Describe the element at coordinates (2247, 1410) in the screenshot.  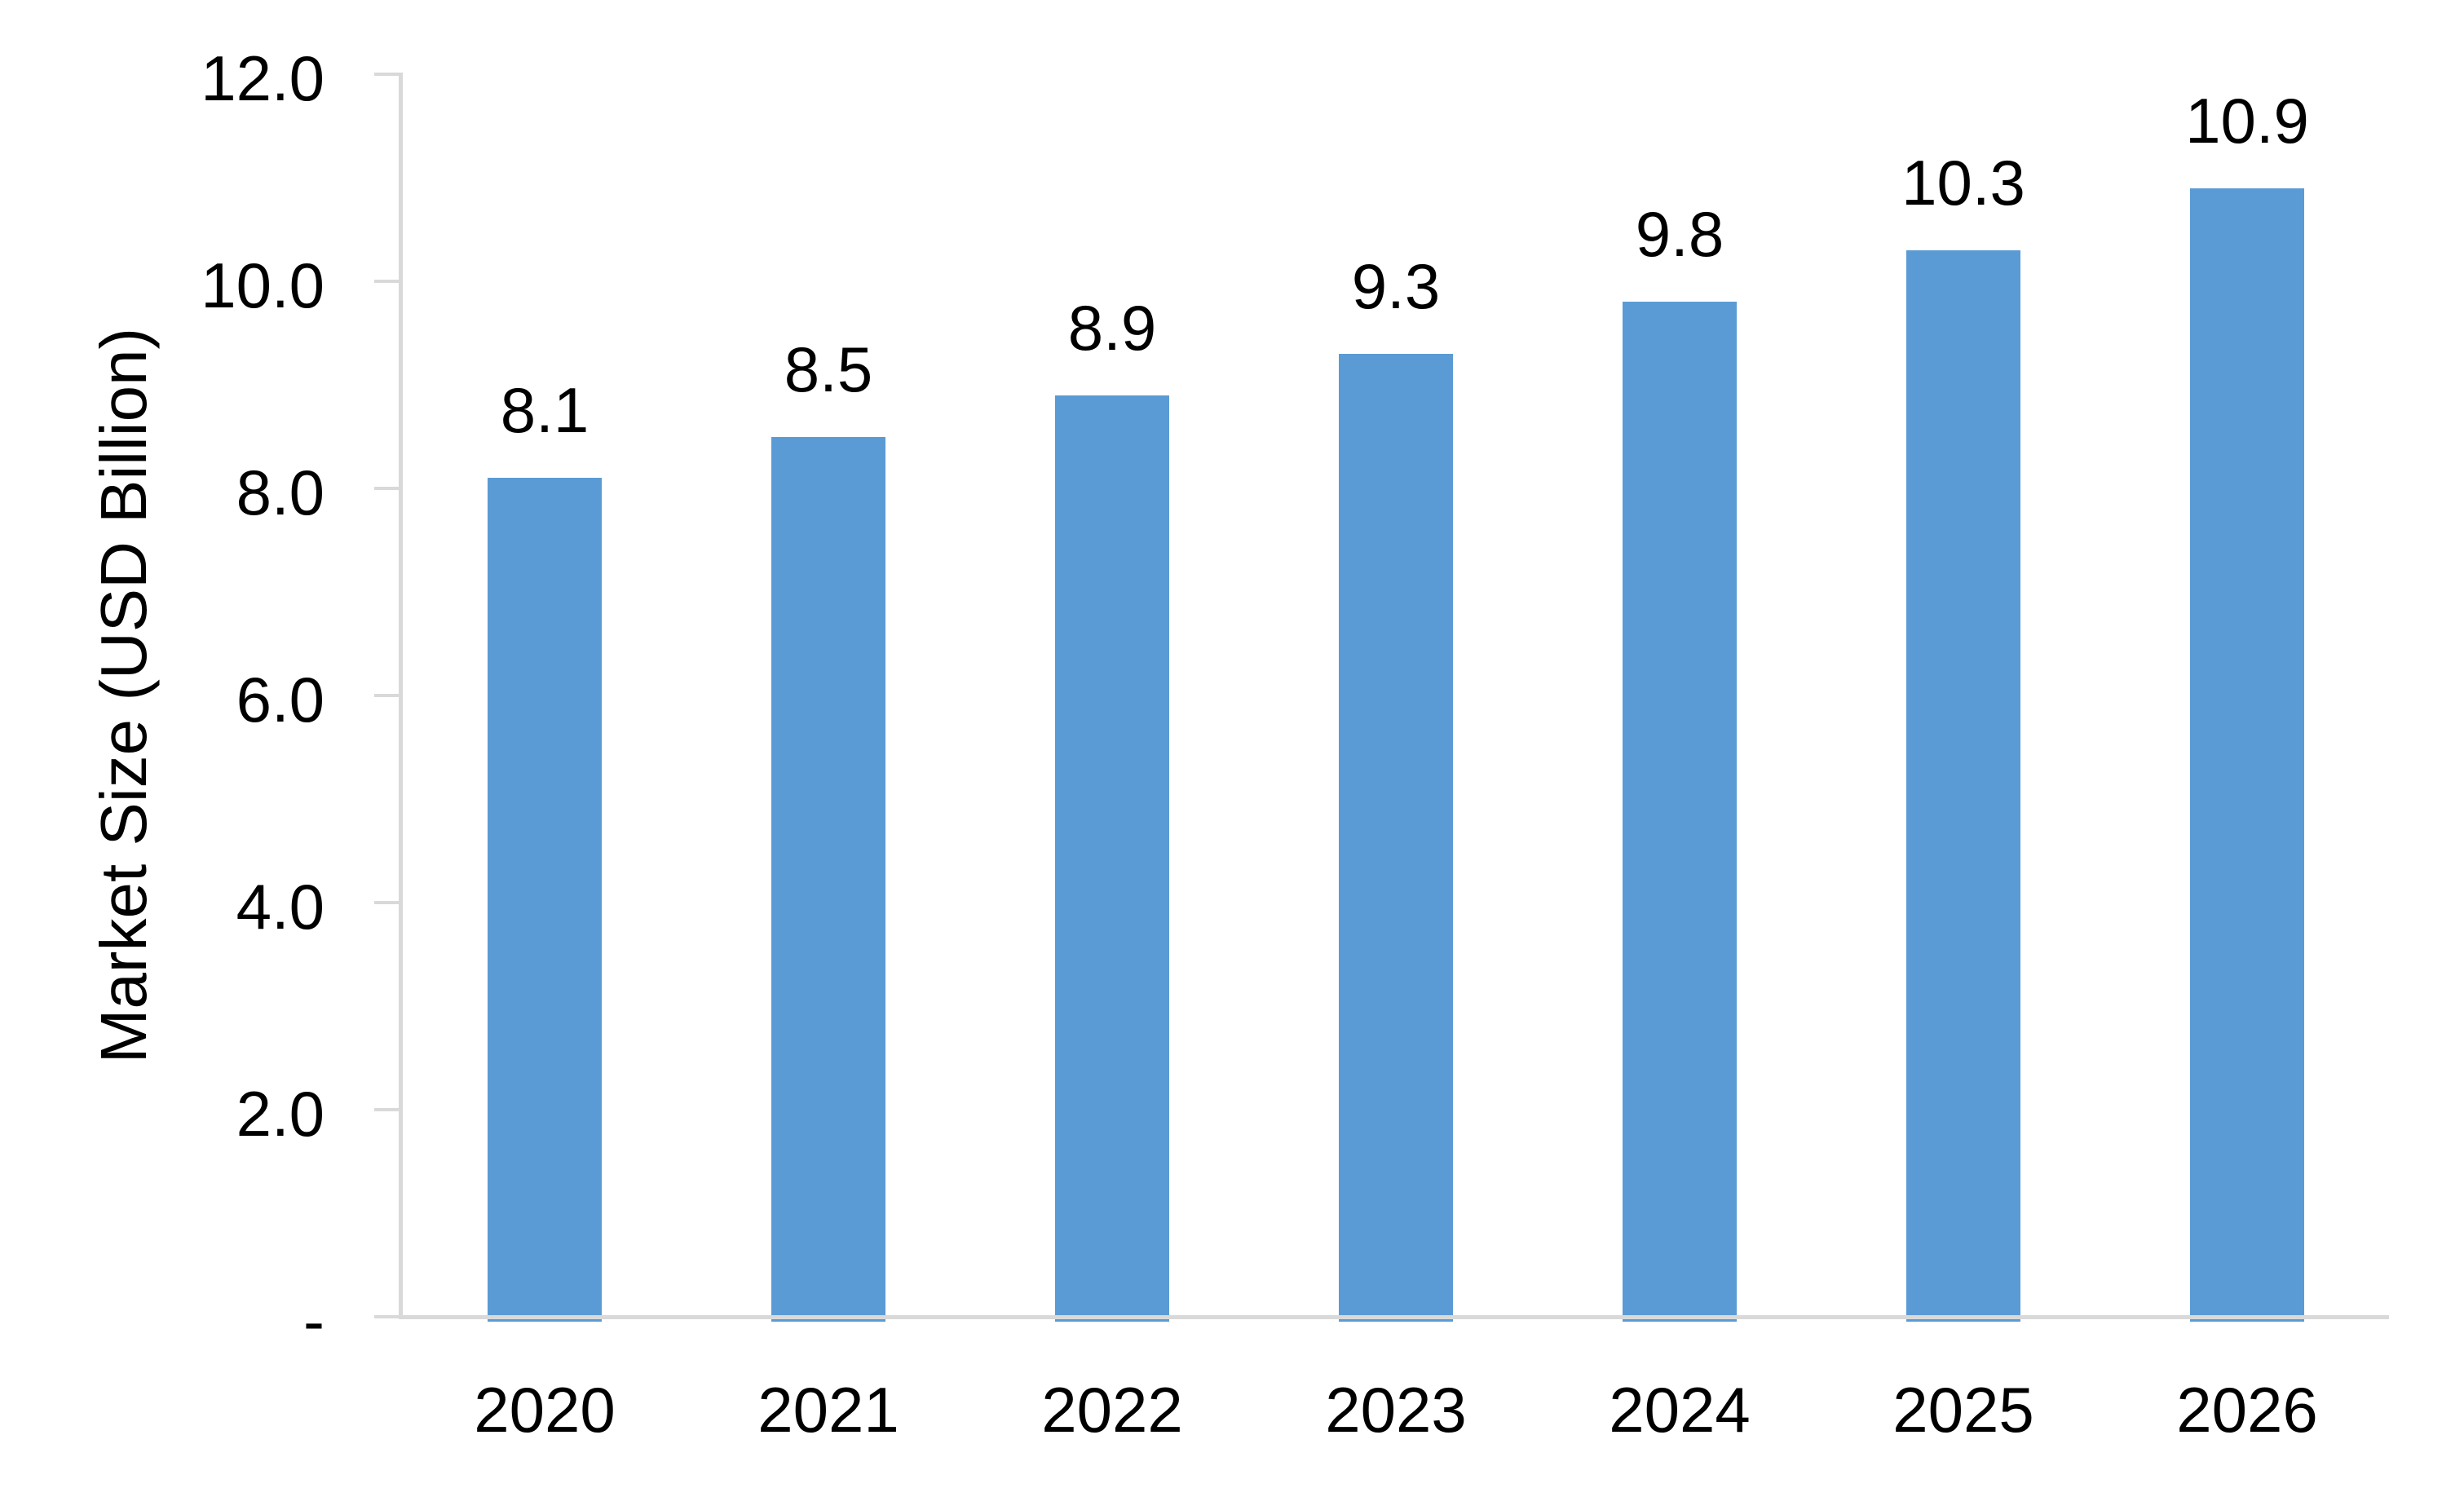
I see `x-axis-label-2026: 2026` at that location.